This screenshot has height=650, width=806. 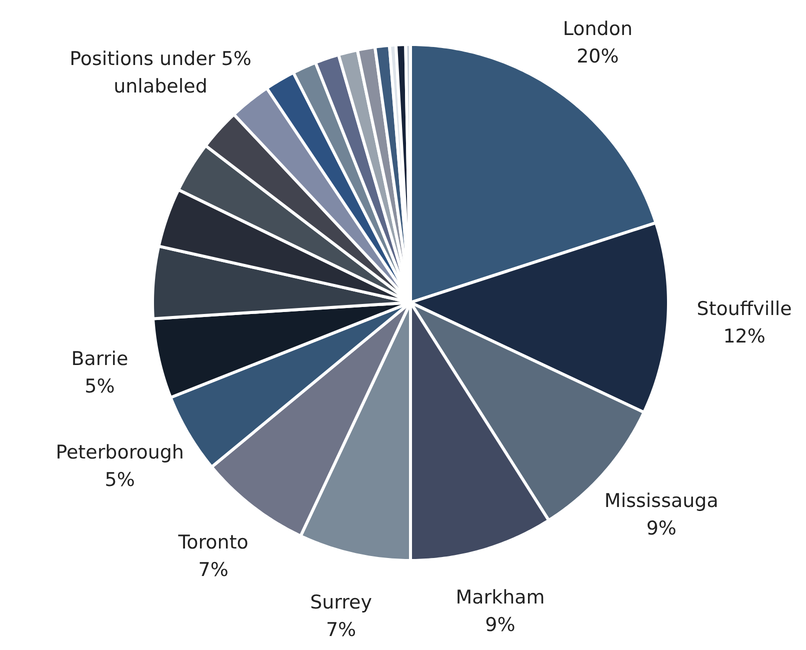 What do you see at coordinates (661, 501) in the screenshot?
I see `slice-label: Mississauga` at bounding box center [661, 501].